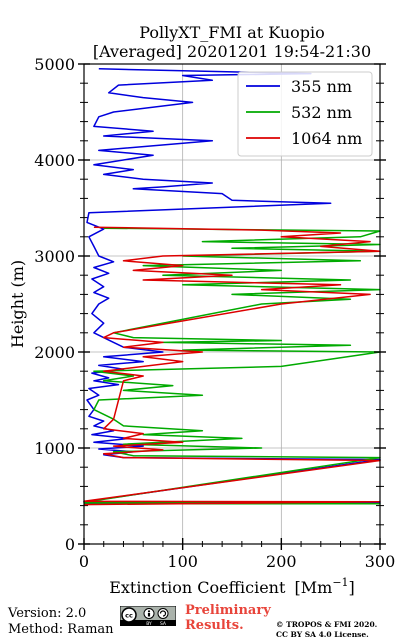 The width and height of the screenshot is (400, 640). I want to click on x-axis: 0 100 200 300, so click(237, 554).